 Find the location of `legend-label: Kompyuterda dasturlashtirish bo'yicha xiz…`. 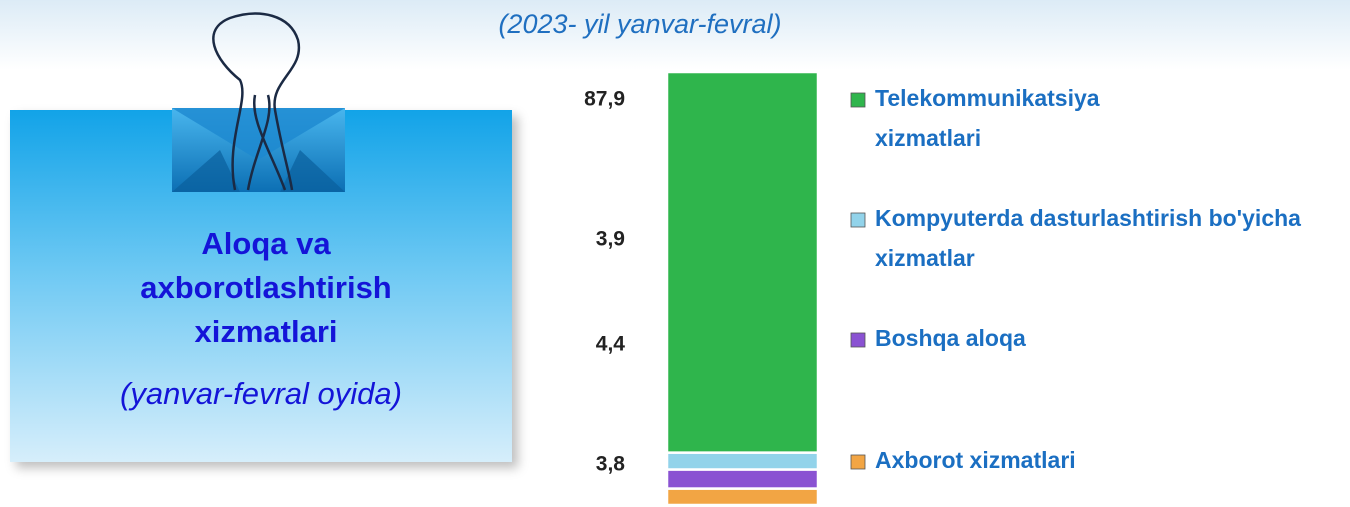

legend-label: Kompyuterda dasturlashtirish bo'yicha xiz… is located at coordinates (1088, 238).